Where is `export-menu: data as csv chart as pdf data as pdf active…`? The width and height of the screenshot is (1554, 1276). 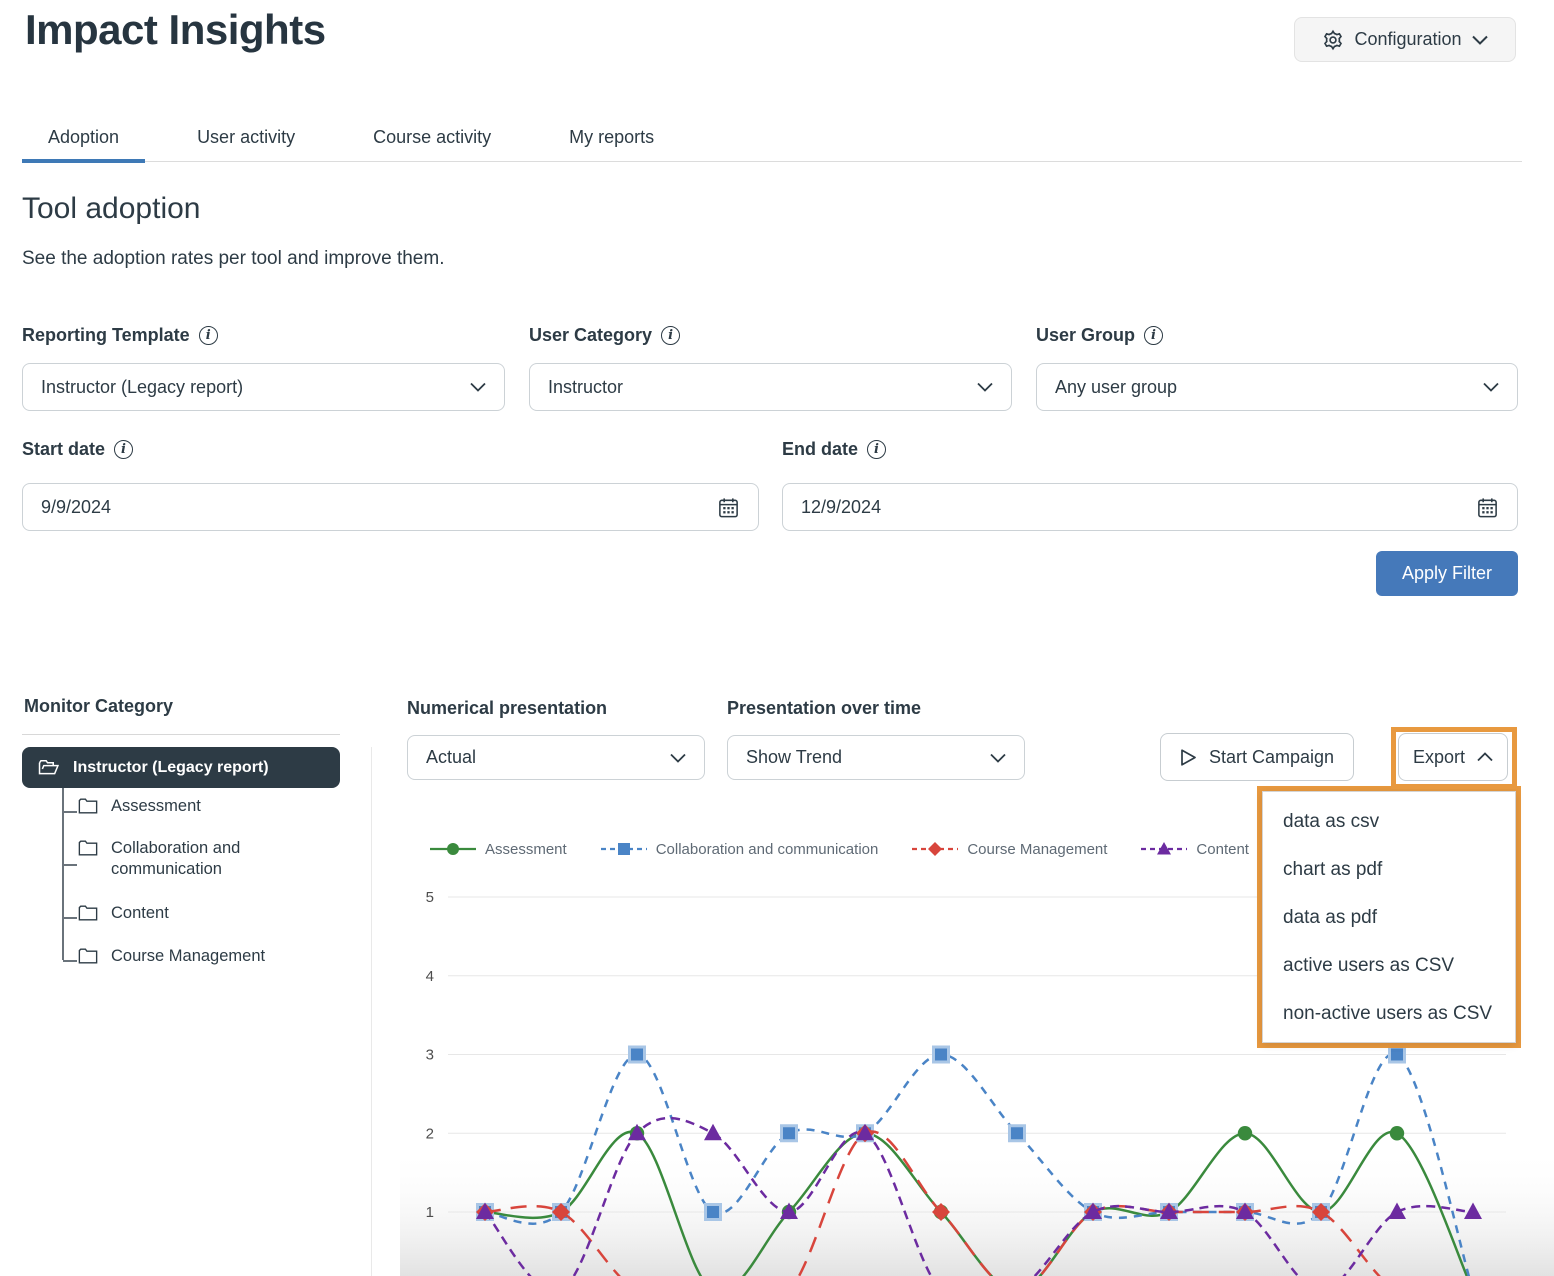 export-menu: data as csv chart as pdf data as pdf active… is located at coordinates (1389, 917).